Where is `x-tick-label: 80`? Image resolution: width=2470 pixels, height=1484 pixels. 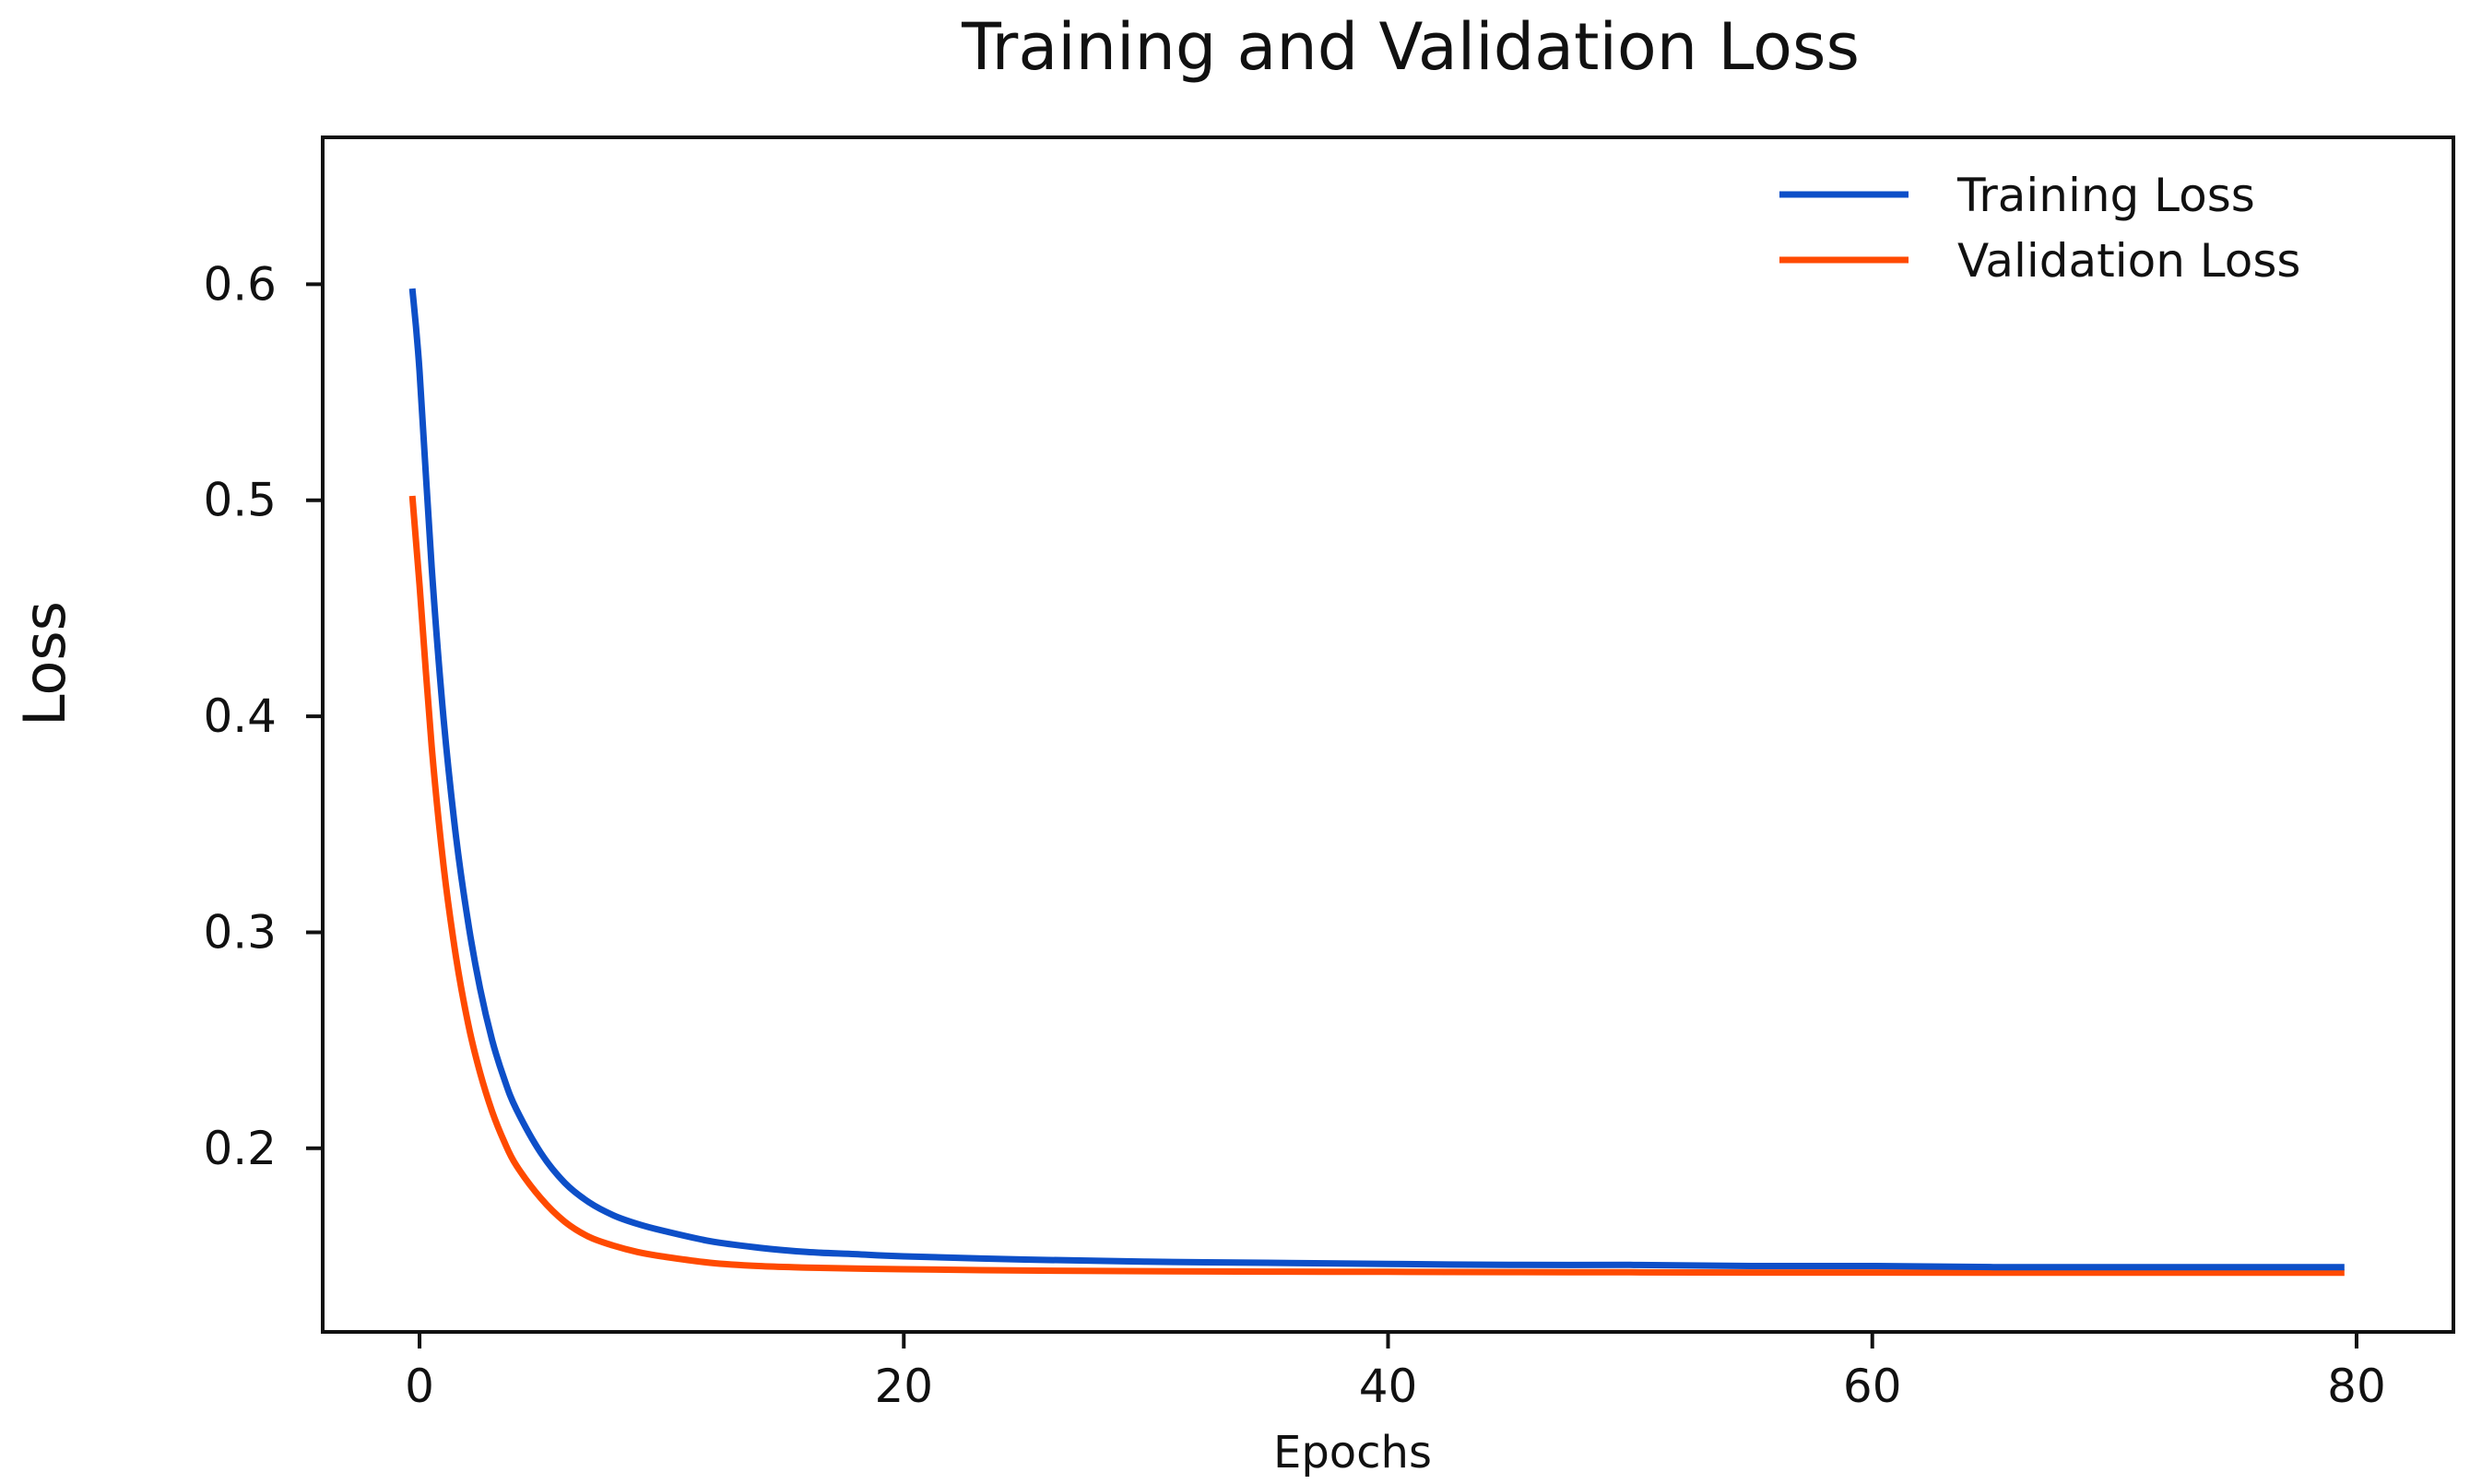 x-tick-label: 80 is located at coordinates (2356, 1386).